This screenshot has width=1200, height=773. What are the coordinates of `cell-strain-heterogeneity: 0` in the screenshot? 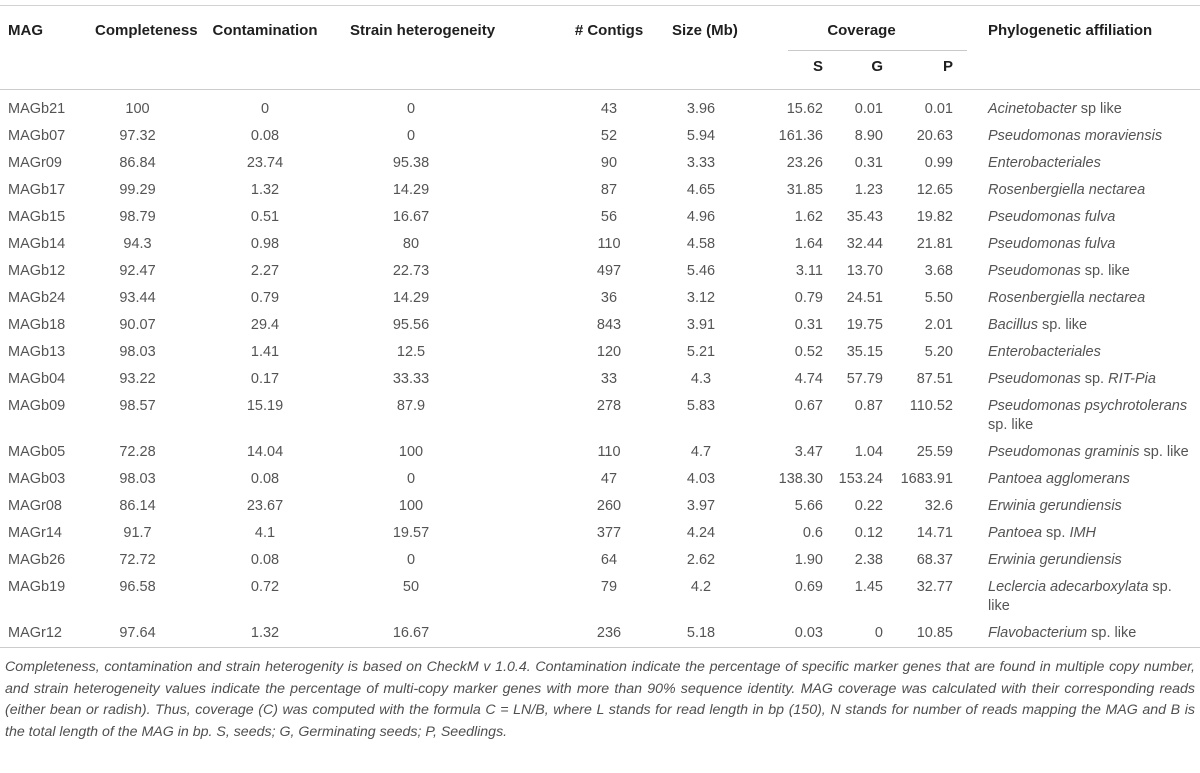 It's located at (411, 479).